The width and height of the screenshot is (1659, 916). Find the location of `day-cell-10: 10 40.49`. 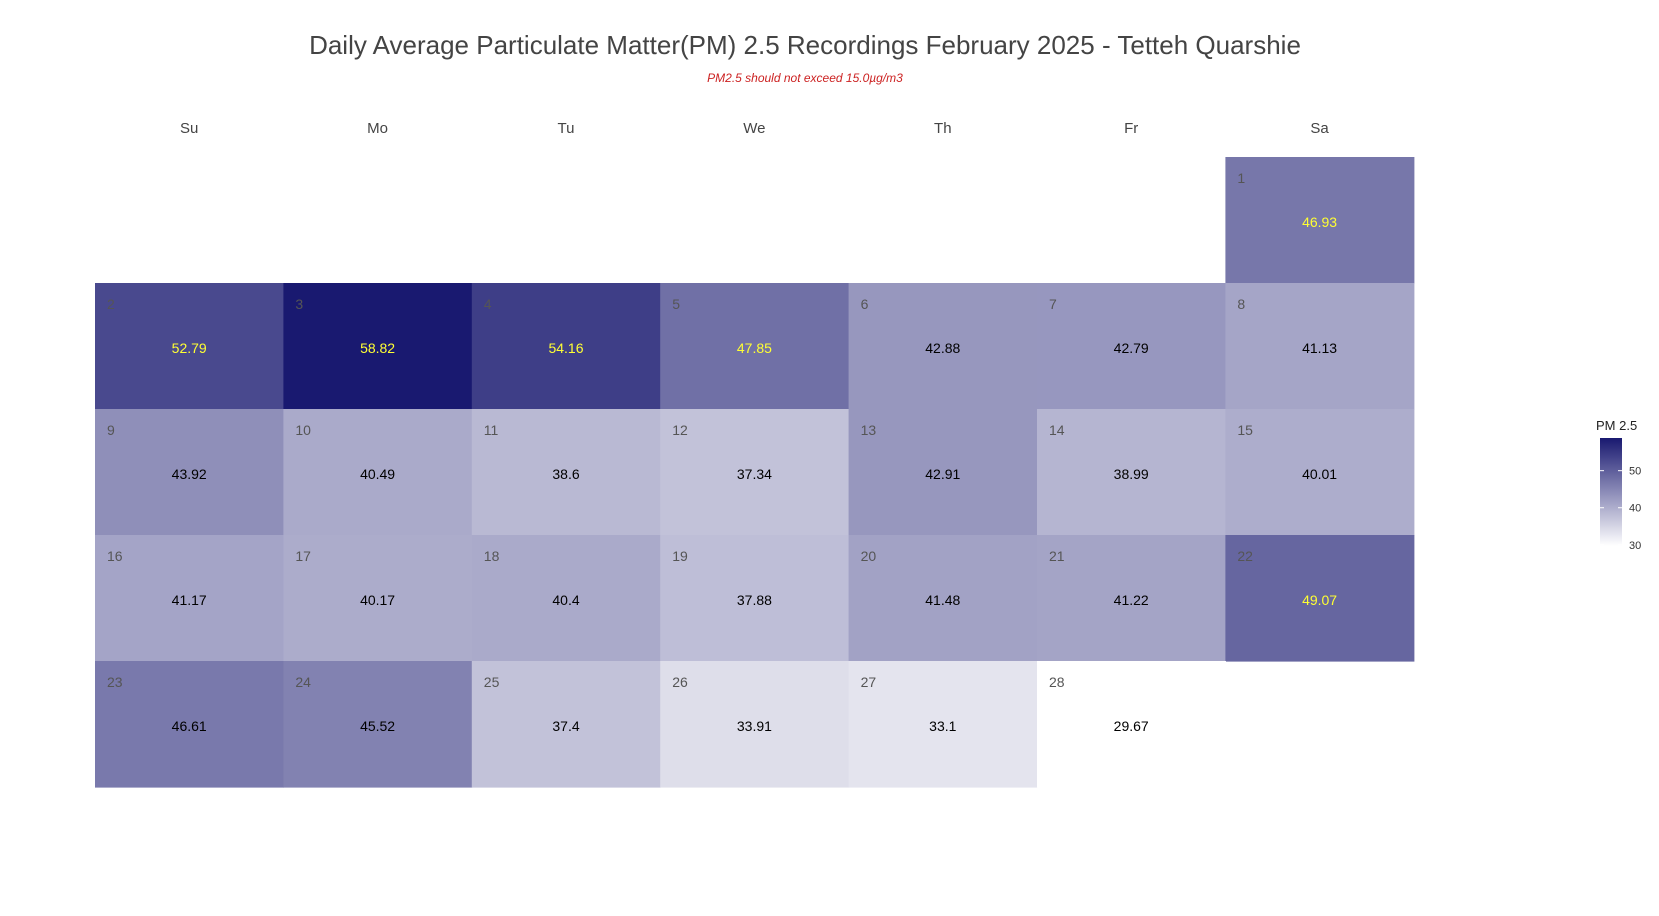

day-cell-10: 10 40.49 is located at coordinates (378, 472).